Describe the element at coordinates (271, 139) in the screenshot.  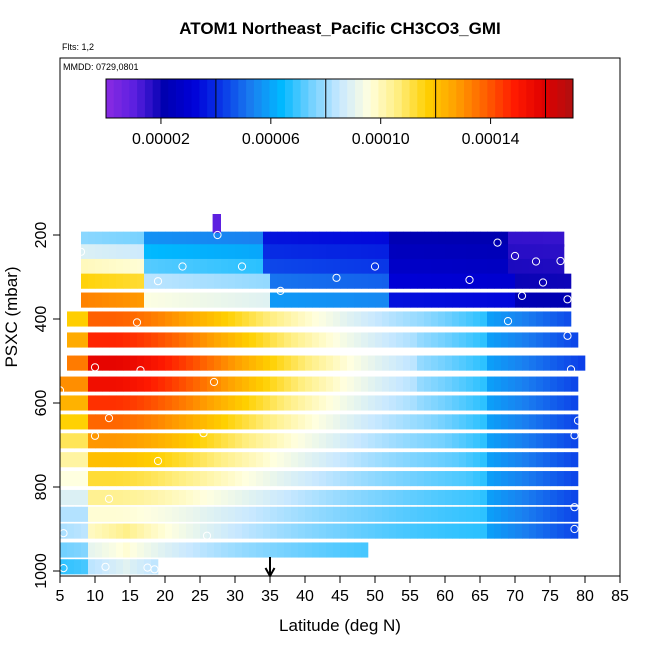
I see `colorbar-tick-label: 0.00006` at that location.